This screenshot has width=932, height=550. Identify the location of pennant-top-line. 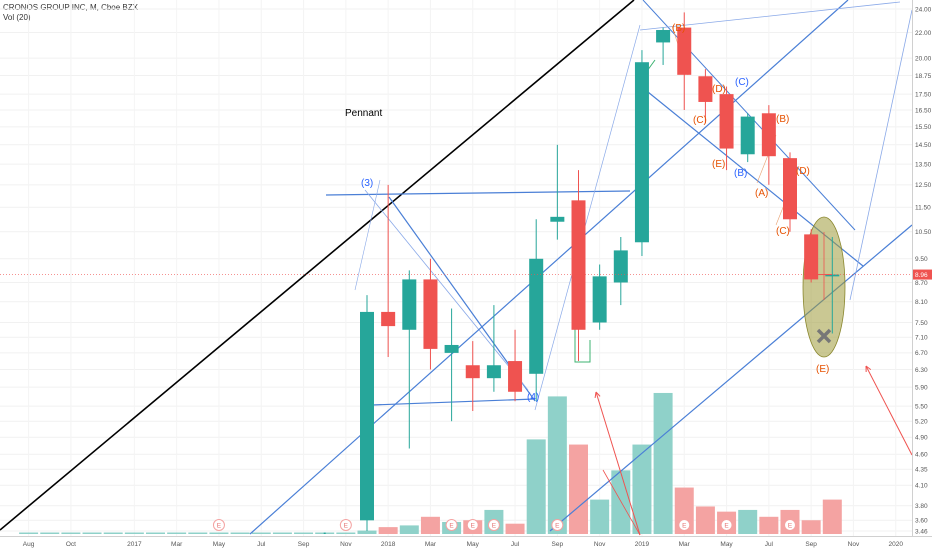
(478, 193).